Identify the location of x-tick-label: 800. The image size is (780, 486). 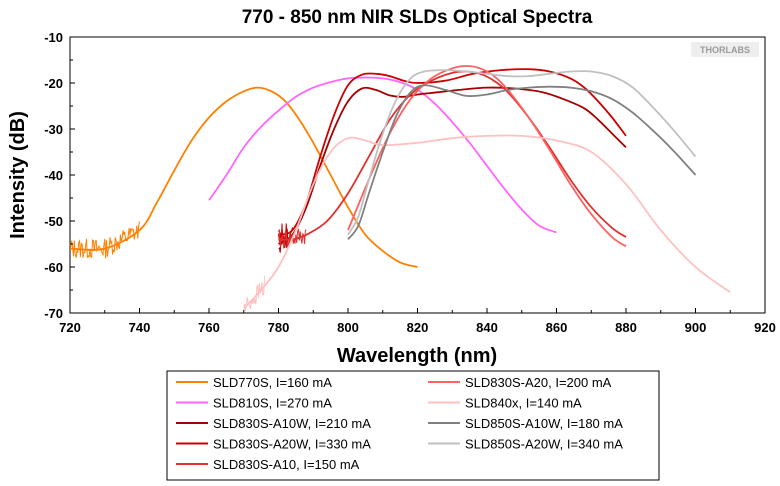
(348, 327).